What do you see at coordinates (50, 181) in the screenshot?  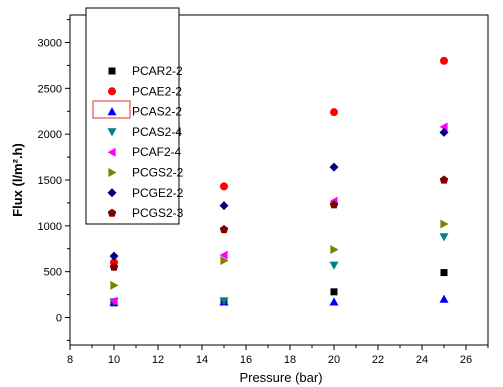 I see `y-tick-label: 1500` at bounding box center [50, 181].